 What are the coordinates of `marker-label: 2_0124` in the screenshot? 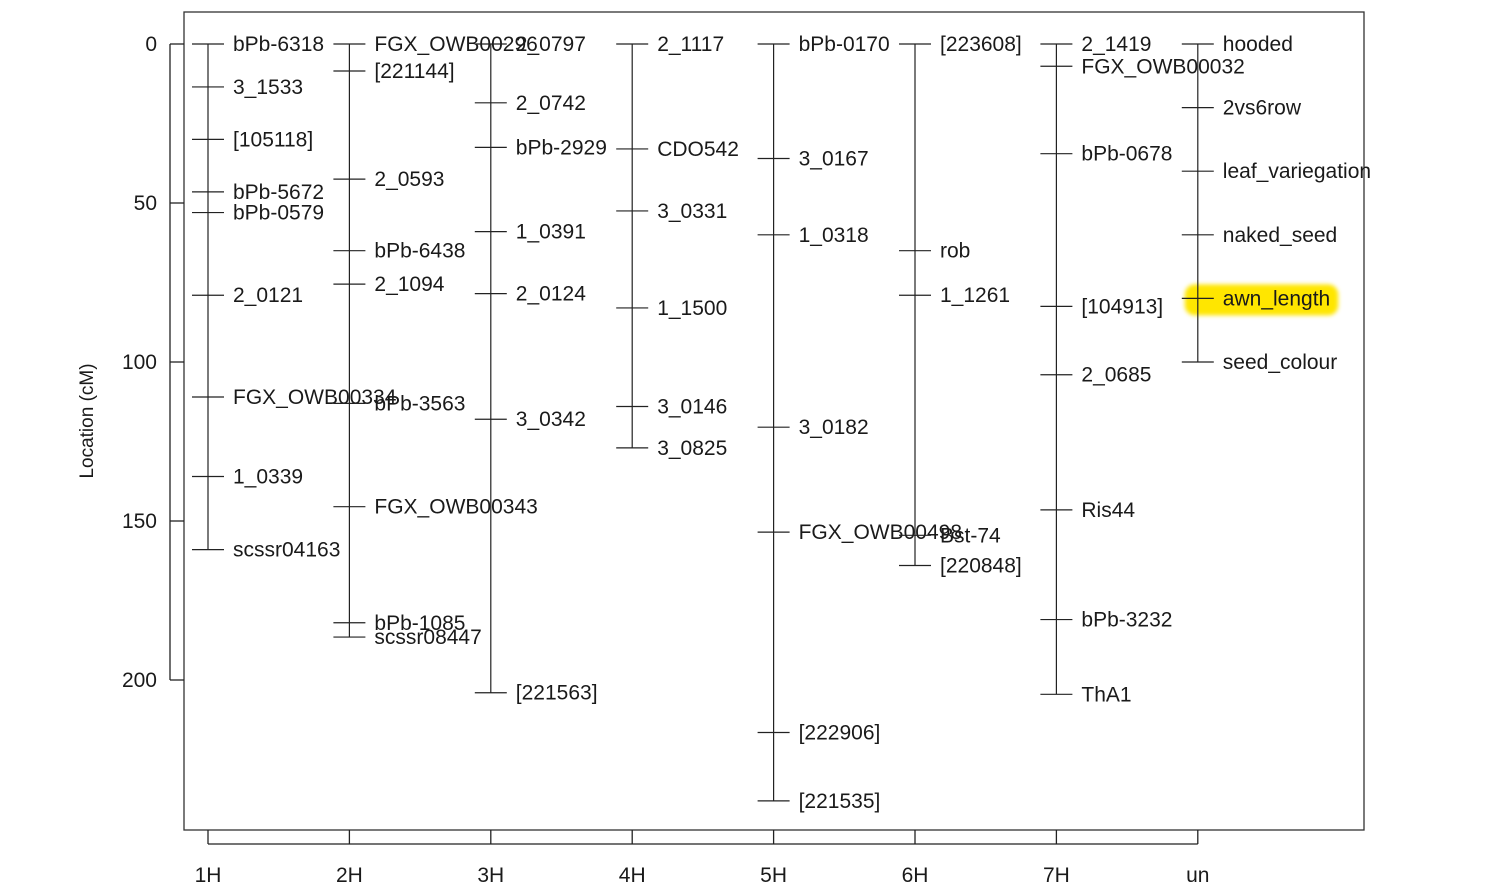 It's located at (551, 294).